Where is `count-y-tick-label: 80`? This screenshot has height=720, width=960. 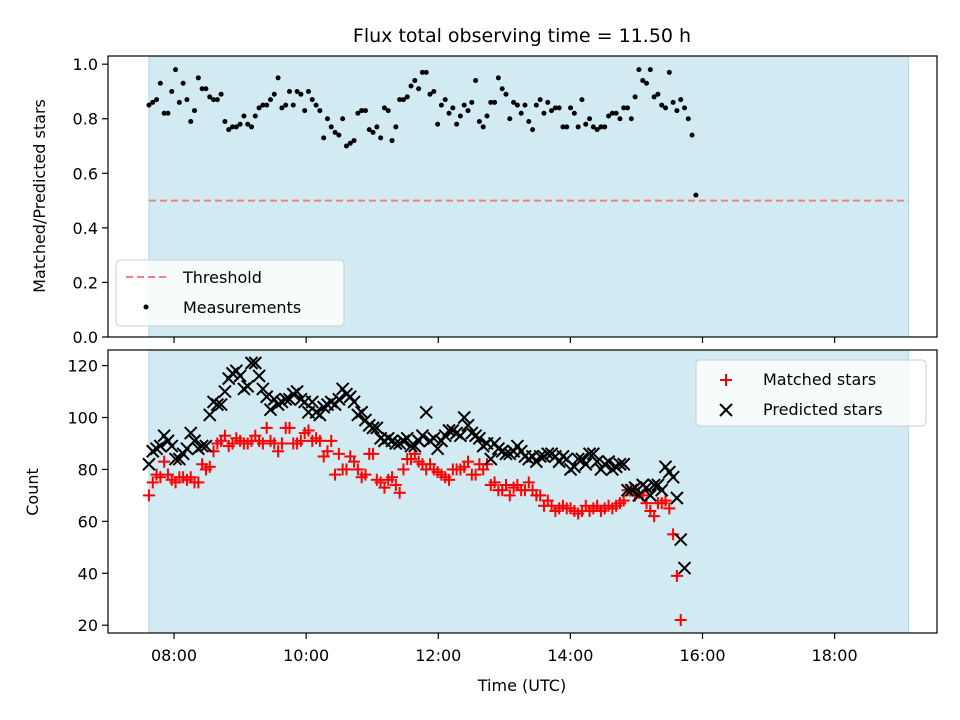
count-y-tick-label: 80 is located at coordinates (88, 469).